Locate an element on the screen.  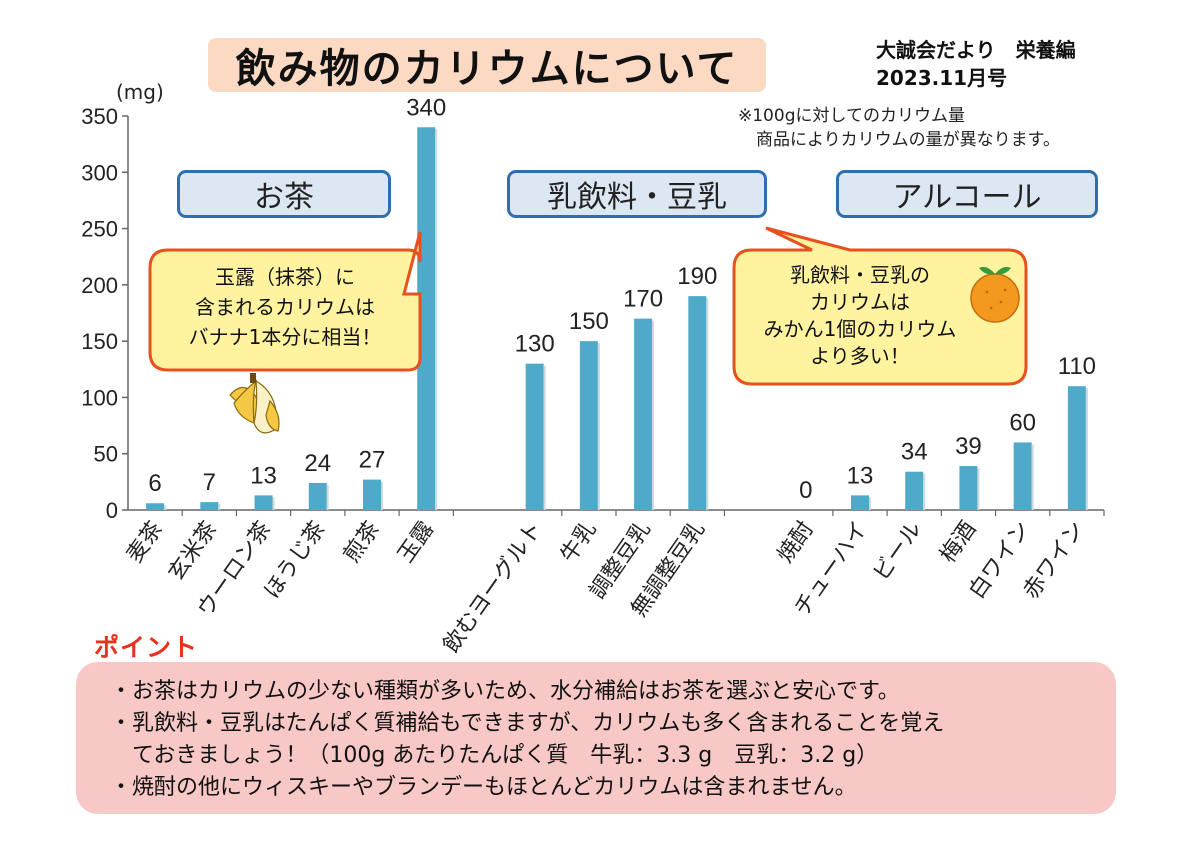
category-box-alcohol: アルコール is located at coordinates (967, 194).